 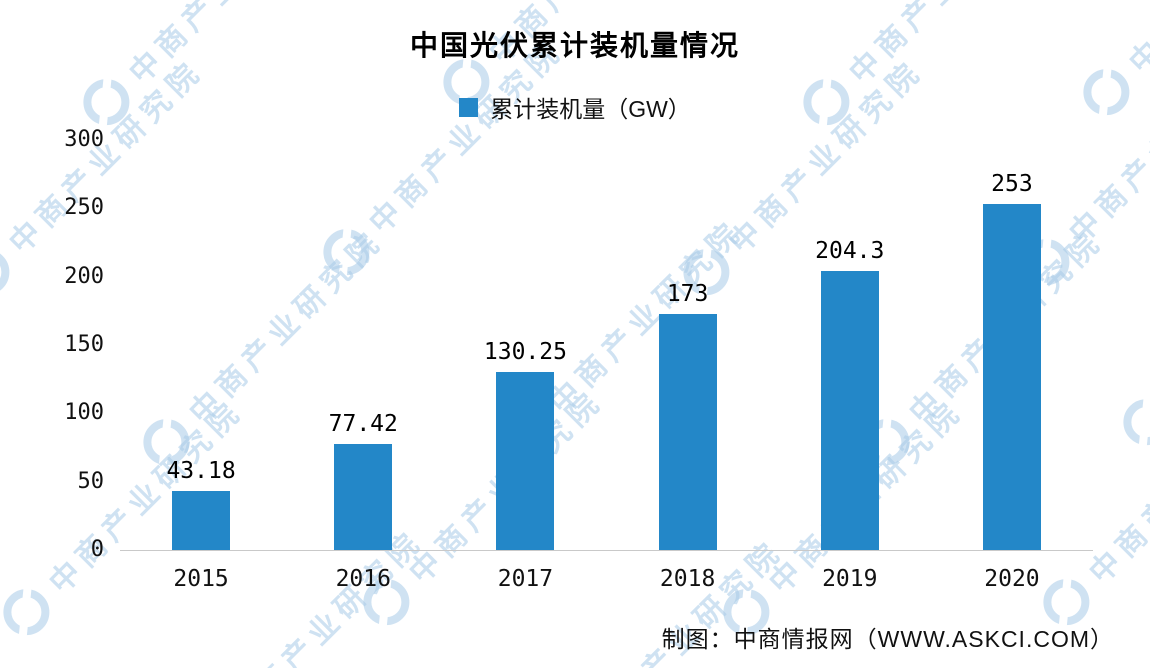 I want to click on bar-group: 77.42, so click(x=363, y=345).